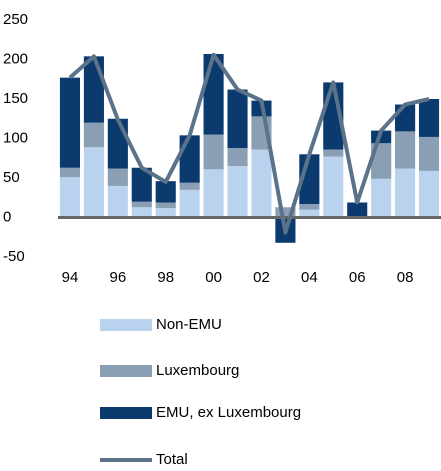  I want to click on x-tick-label: 06, so click(357, 277).